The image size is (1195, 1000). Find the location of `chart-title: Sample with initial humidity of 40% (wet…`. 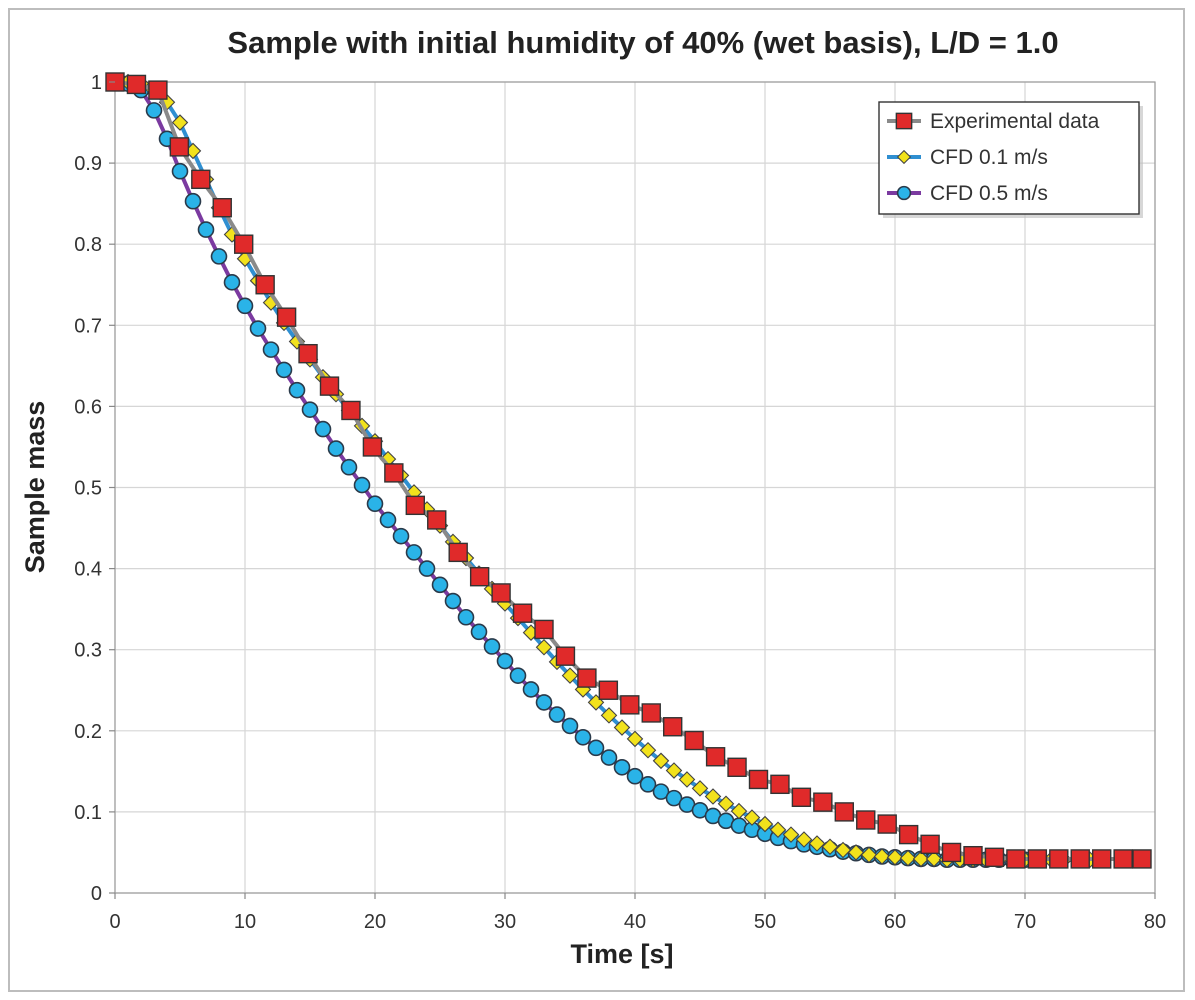

chart-title: Sample with initial humidity of 40% (wet… is located at coordinates (642, 42).